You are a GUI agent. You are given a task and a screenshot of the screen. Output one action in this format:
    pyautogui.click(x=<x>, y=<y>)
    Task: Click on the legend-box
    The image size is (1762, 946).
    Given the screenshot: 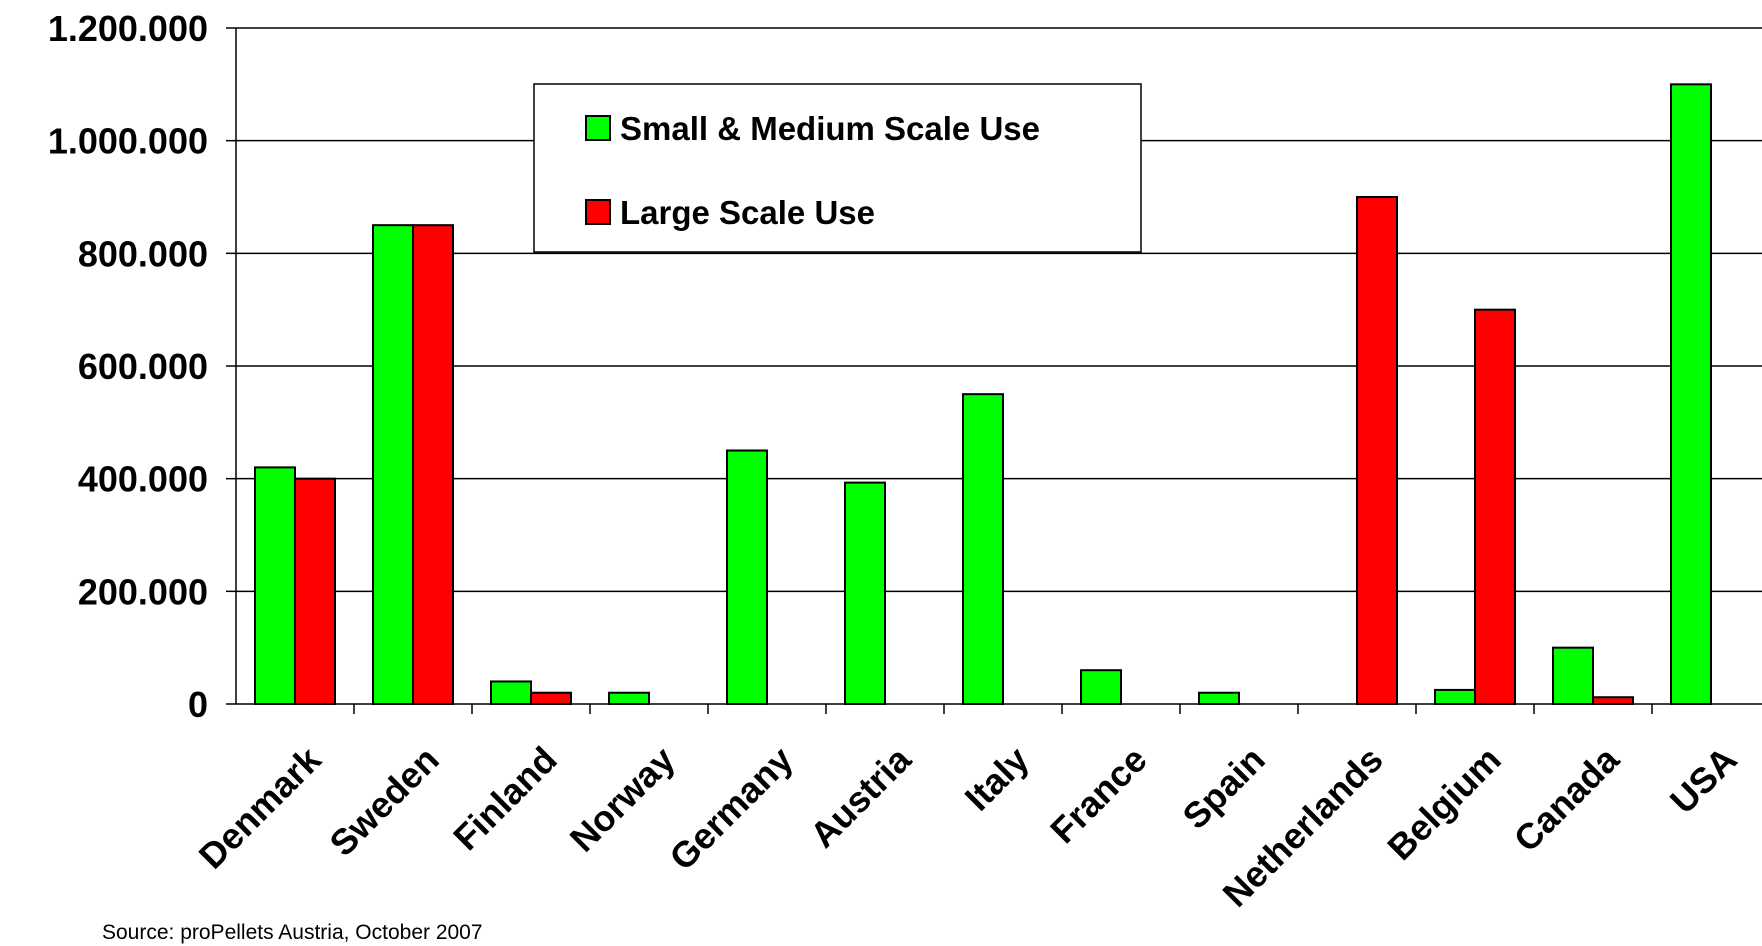 What is the action you would take?
    pyautogui.click(x=837, y=168)
    